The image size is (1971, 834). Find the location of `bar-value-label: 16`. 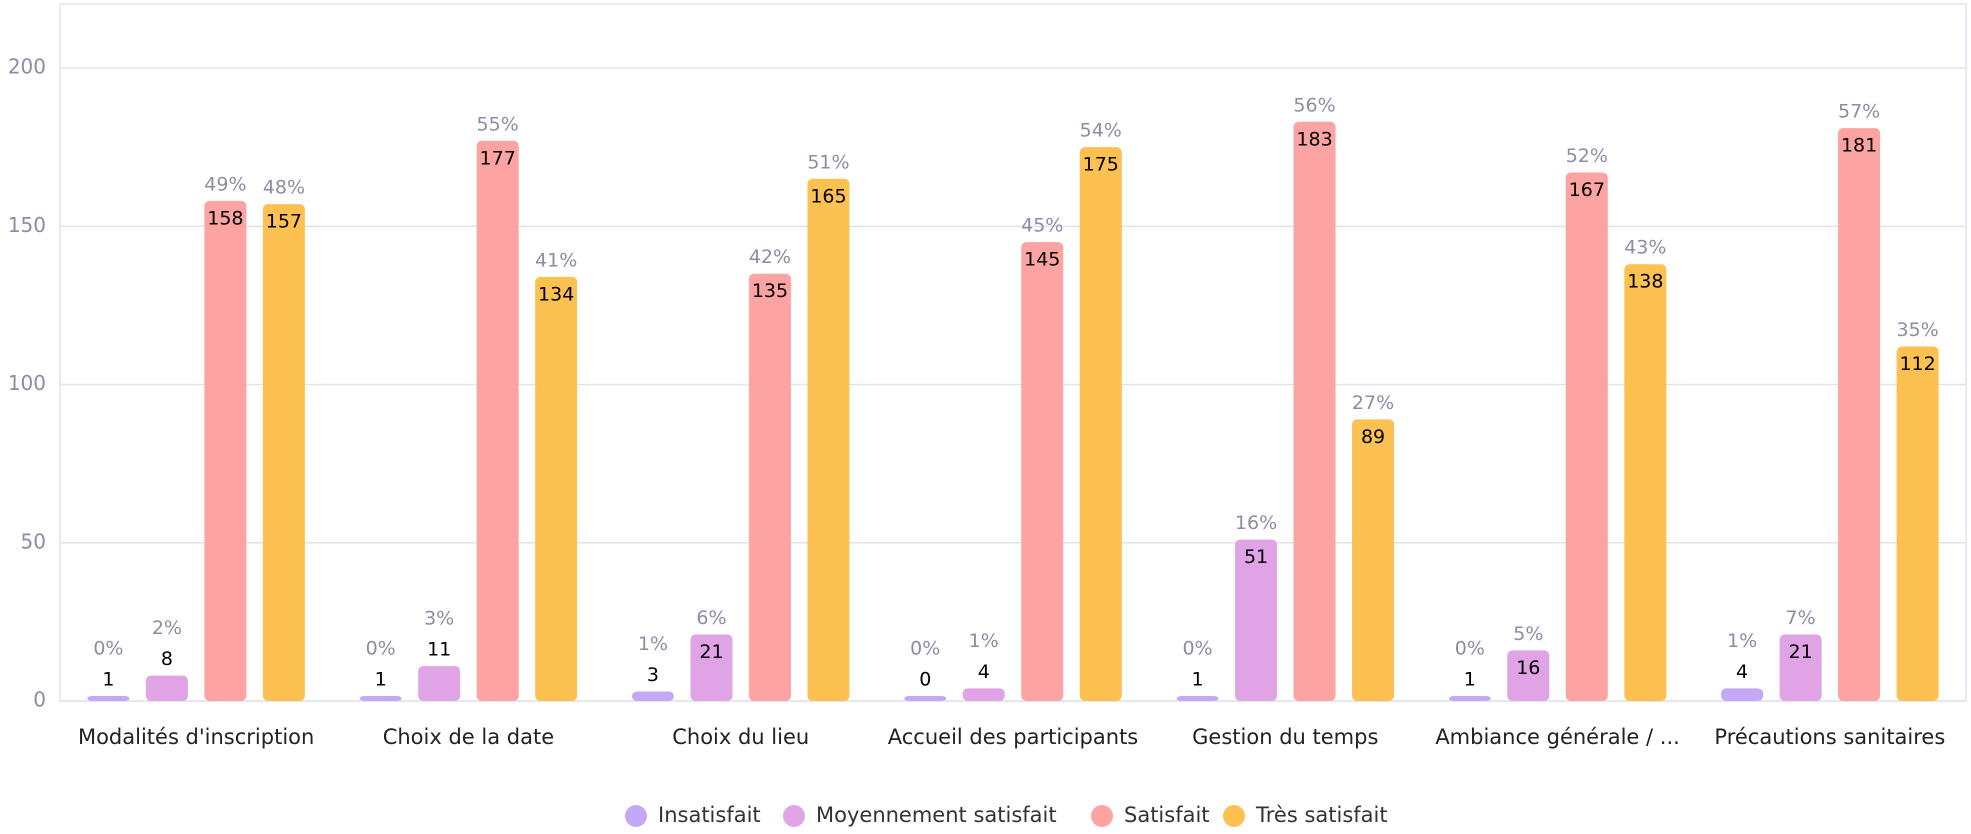

bar-value-label: 16 is located at coordinates (1528, 668).